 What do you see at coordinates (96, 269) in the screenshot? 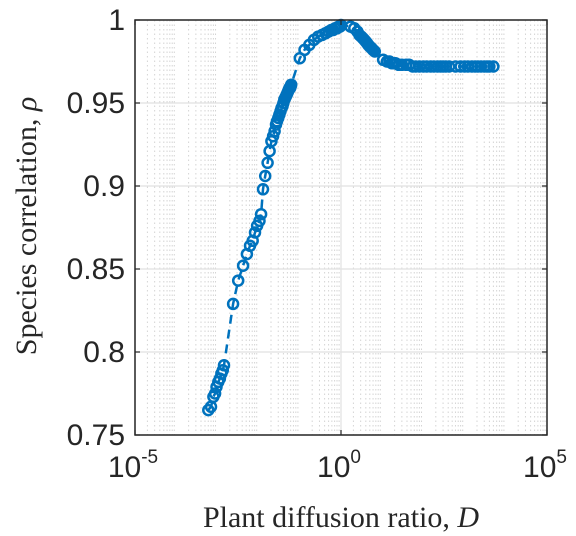
I see `y-tick-label: 0.85` at bounding box center [96, 269].